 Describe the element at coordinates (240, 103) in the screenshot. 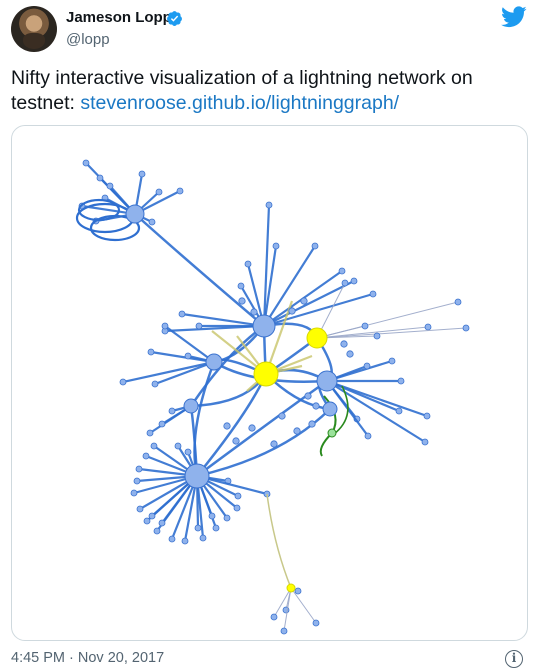

I see `visualization-link: stevenroose.github.io/lightninggraph/` at that location.